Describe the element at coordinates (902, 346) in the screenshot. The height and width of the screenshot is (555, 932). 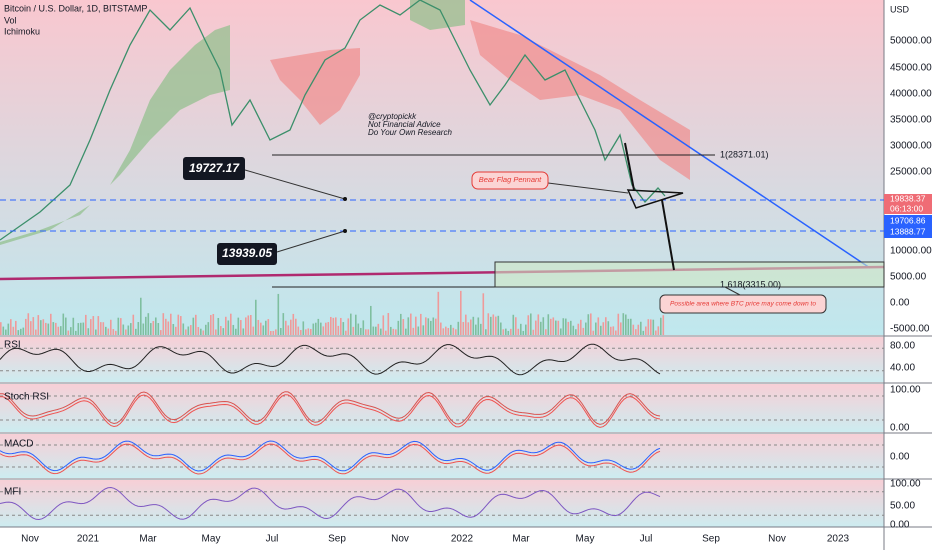
I see `pane-label: 80.00` at that location.